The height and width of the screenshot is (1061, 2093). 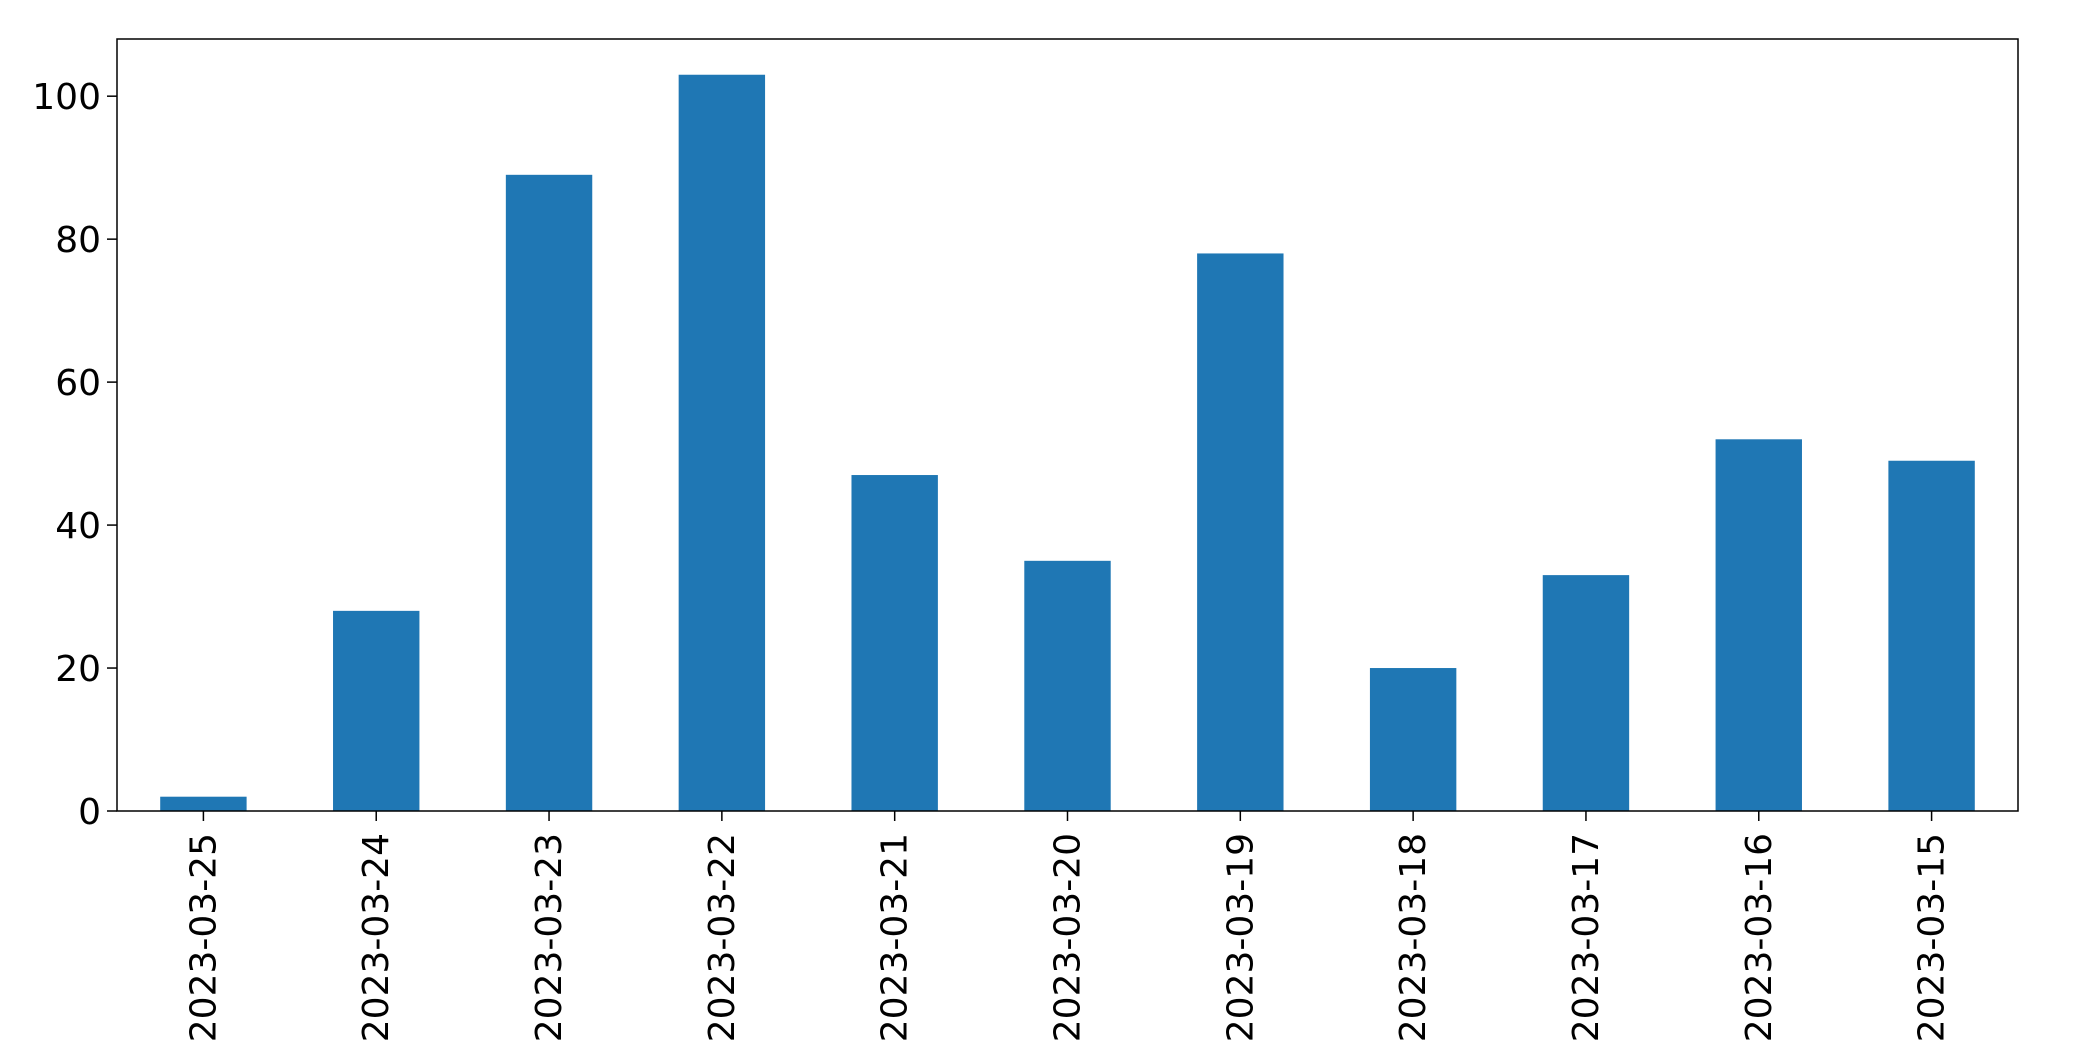 I want to click on y-tick-label: 60, so click(x=78, y=383).